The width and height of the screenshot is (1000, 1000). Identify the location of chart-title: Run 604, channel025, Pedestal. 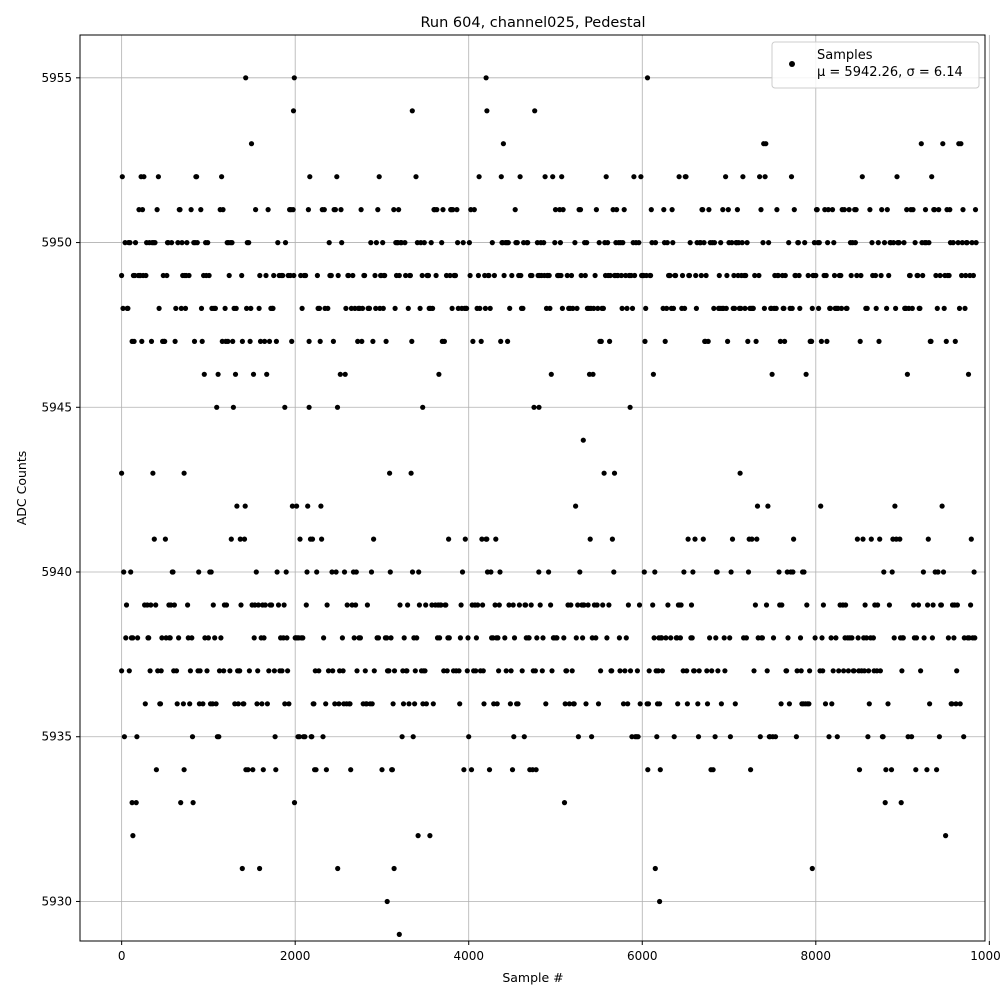
(532, 23).